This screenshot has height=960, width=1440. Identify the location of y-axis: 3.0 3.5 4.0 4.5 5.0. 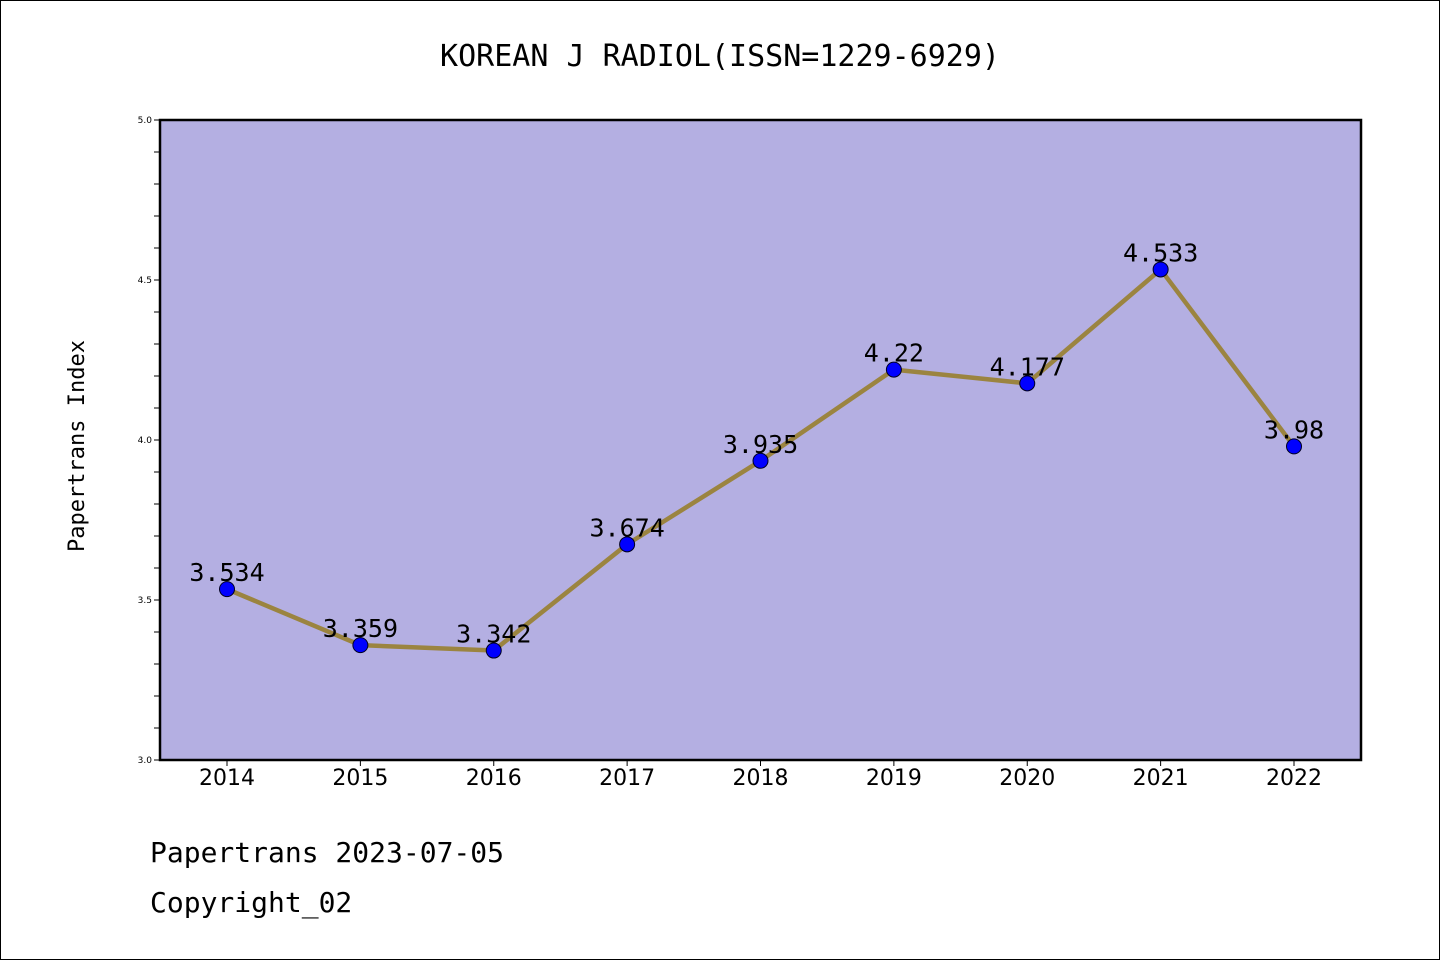
(149, 441).